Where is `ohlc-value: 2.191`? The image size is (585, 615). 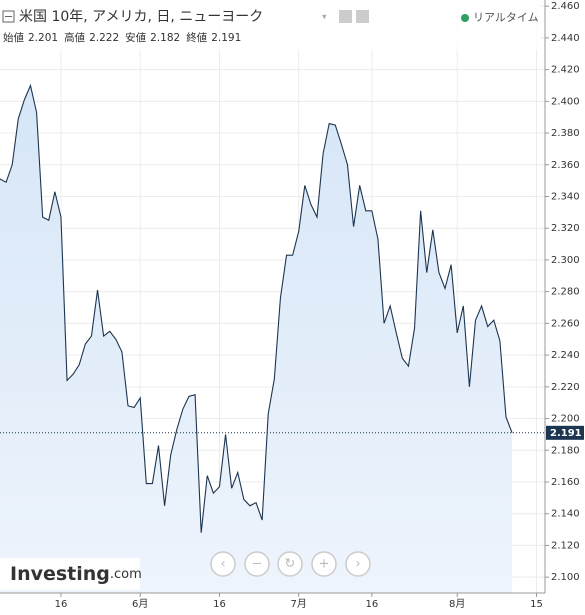
ohlc-value: 2.191 is located at coordinates (226, 38).